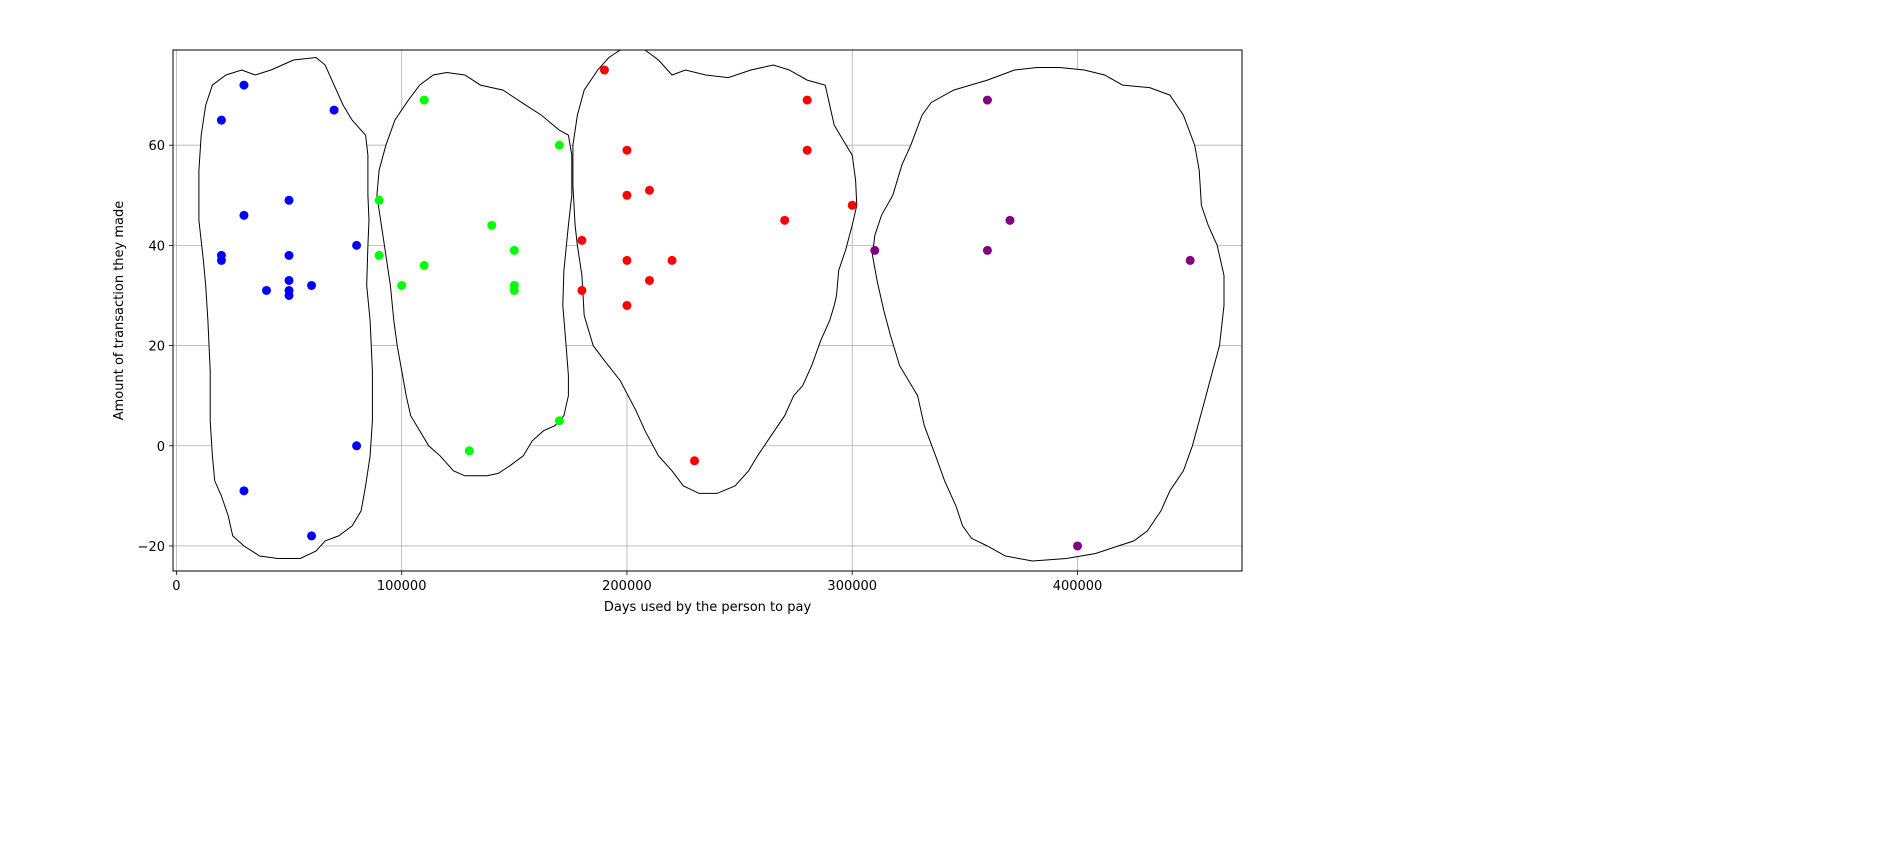 This screenshot has height=858, width=1903. I want to click on y-tick-label: 40, so click(156, 246).